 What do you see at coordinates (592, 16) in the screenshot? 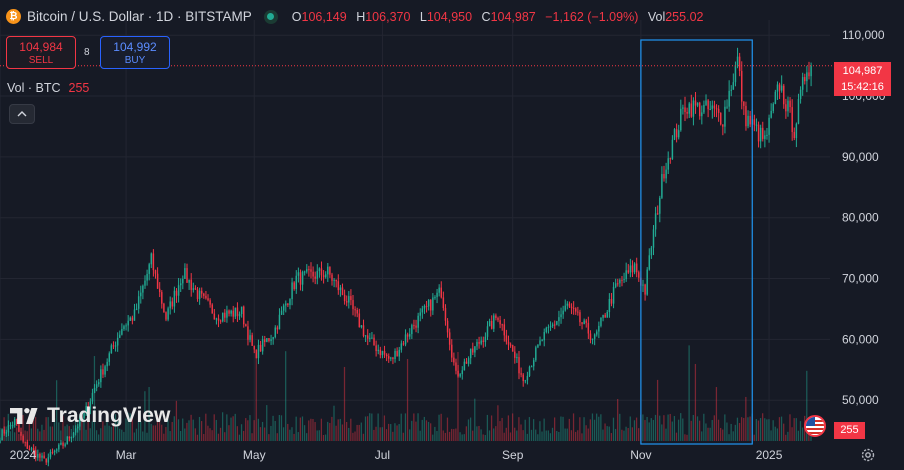
I see `change-value: −1,162 (−1.09%)` at bounding box center [592, 16].